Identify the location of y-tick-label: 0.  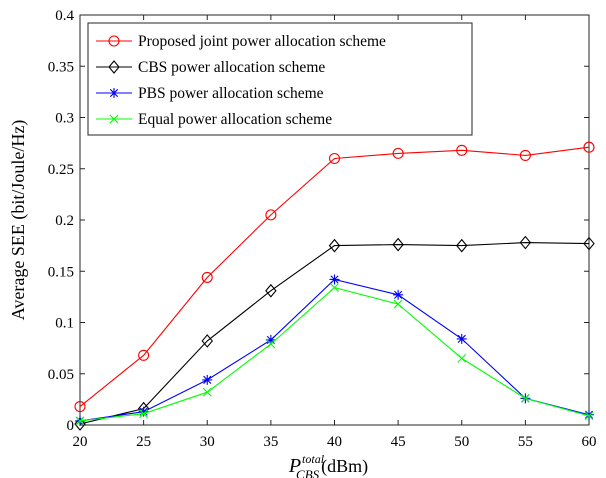
(71, 426).